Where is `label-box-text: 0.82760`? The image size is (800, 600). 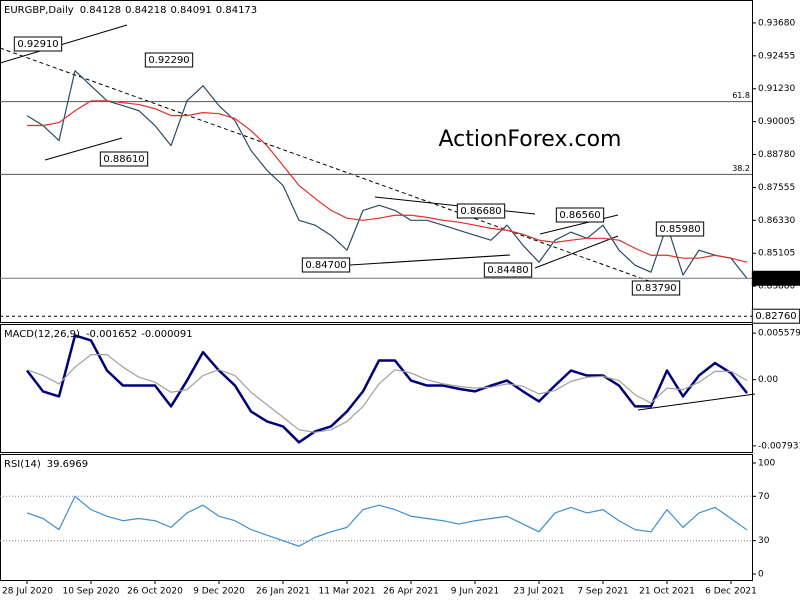
label-box-text: 0.82760 is located at coordinates (775, 316).